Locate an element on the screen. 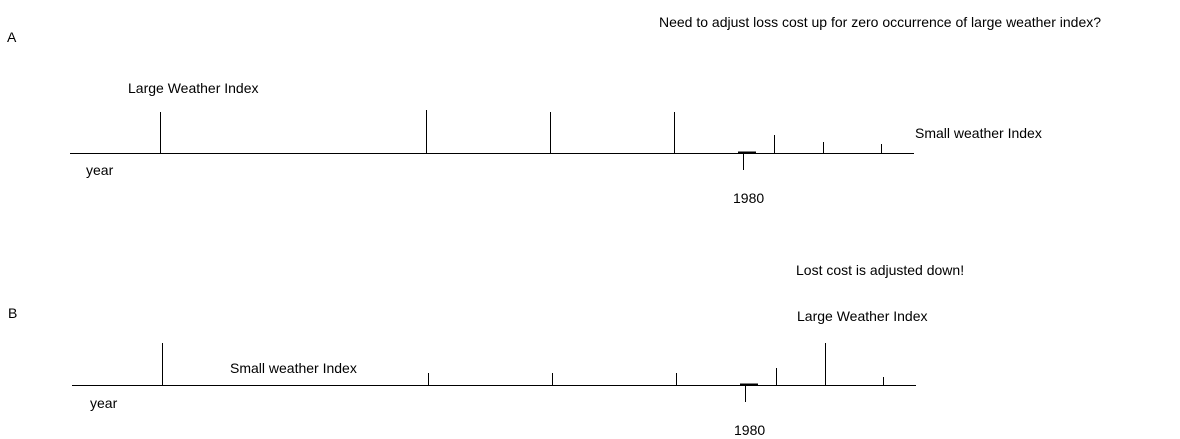 The height and width of the screenshot is (439, 1180). panel-b-axis-label: year is located at coordinates (104, 403).